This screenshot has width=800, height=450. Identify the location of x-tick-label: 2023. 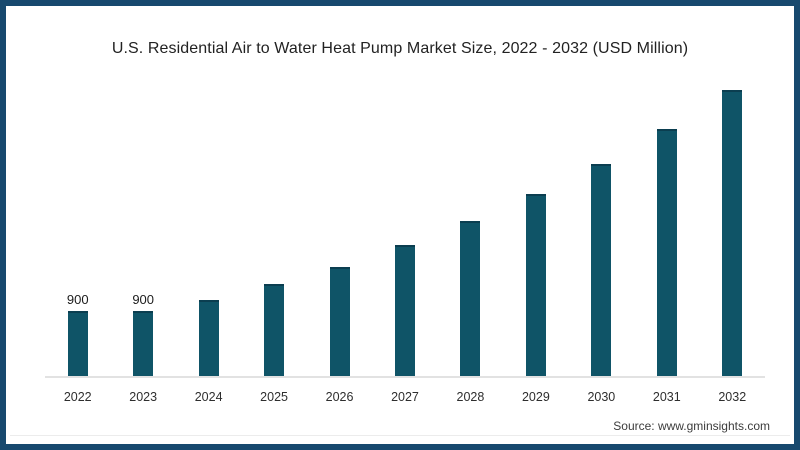
(143, 397).